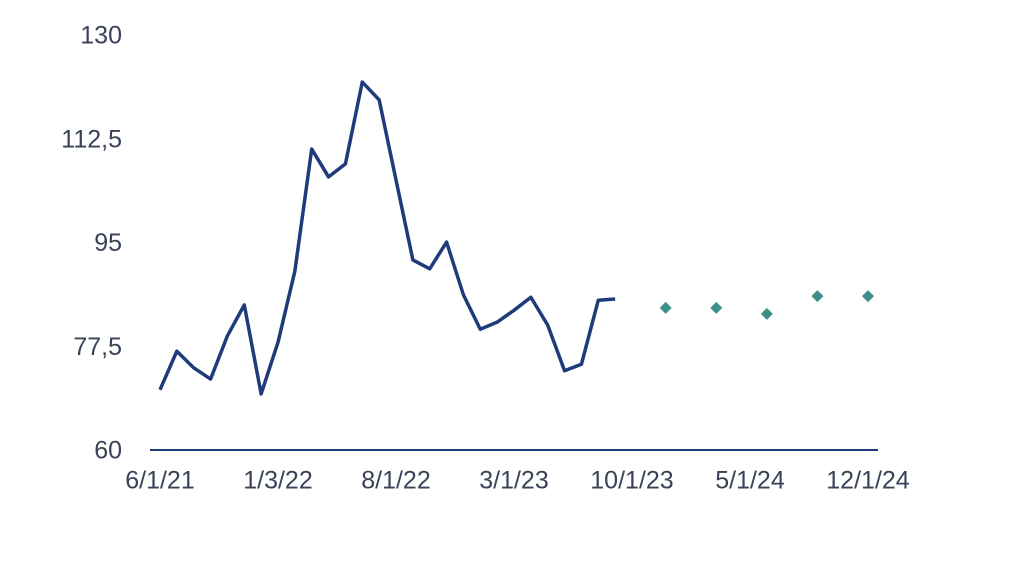 The width and height of the screenshot is (1022, 568). Describe the element at coordinates (278, 481) in the screenshot. I see `x-tick-label: 1/3/22` at that location.